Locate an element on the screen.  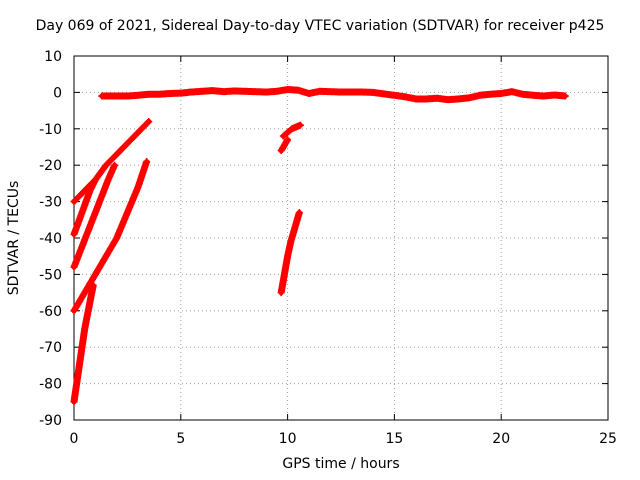
y-tick-label: -10 is located at coordinates (50, 130).